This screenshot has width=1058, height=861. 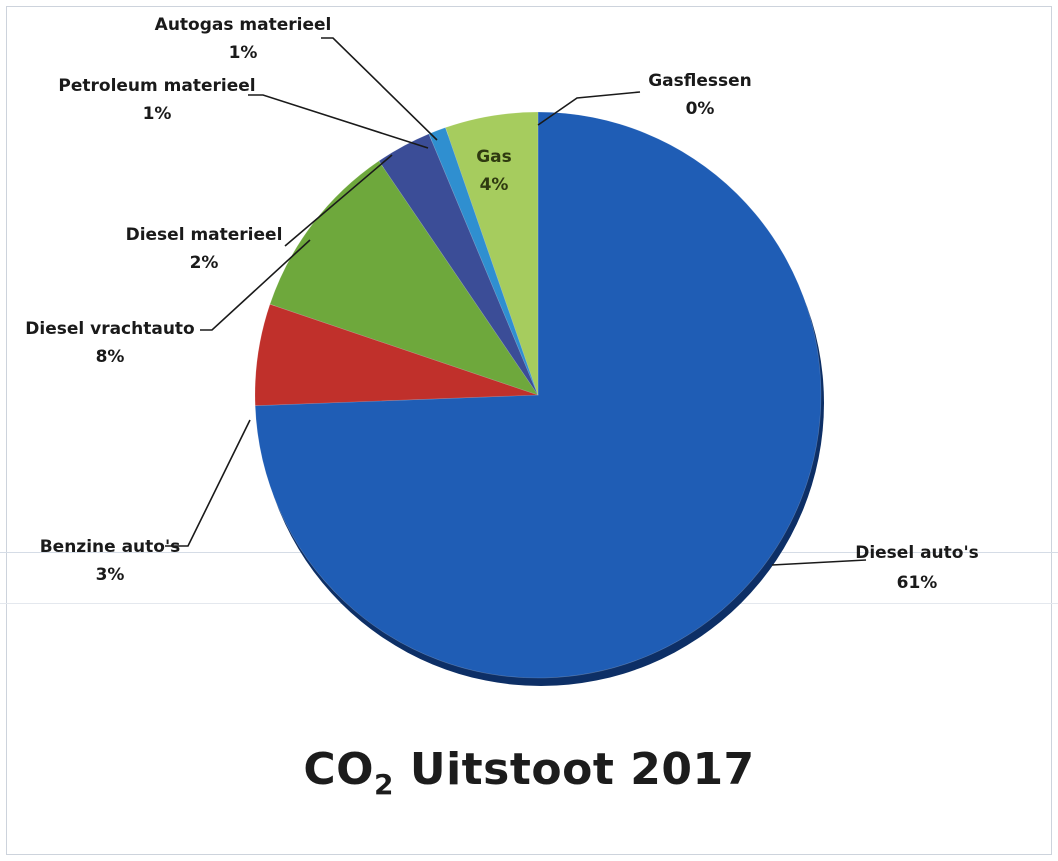 I want to click on pie-slice-petroleum-materieel, so click(x=483, y=261).